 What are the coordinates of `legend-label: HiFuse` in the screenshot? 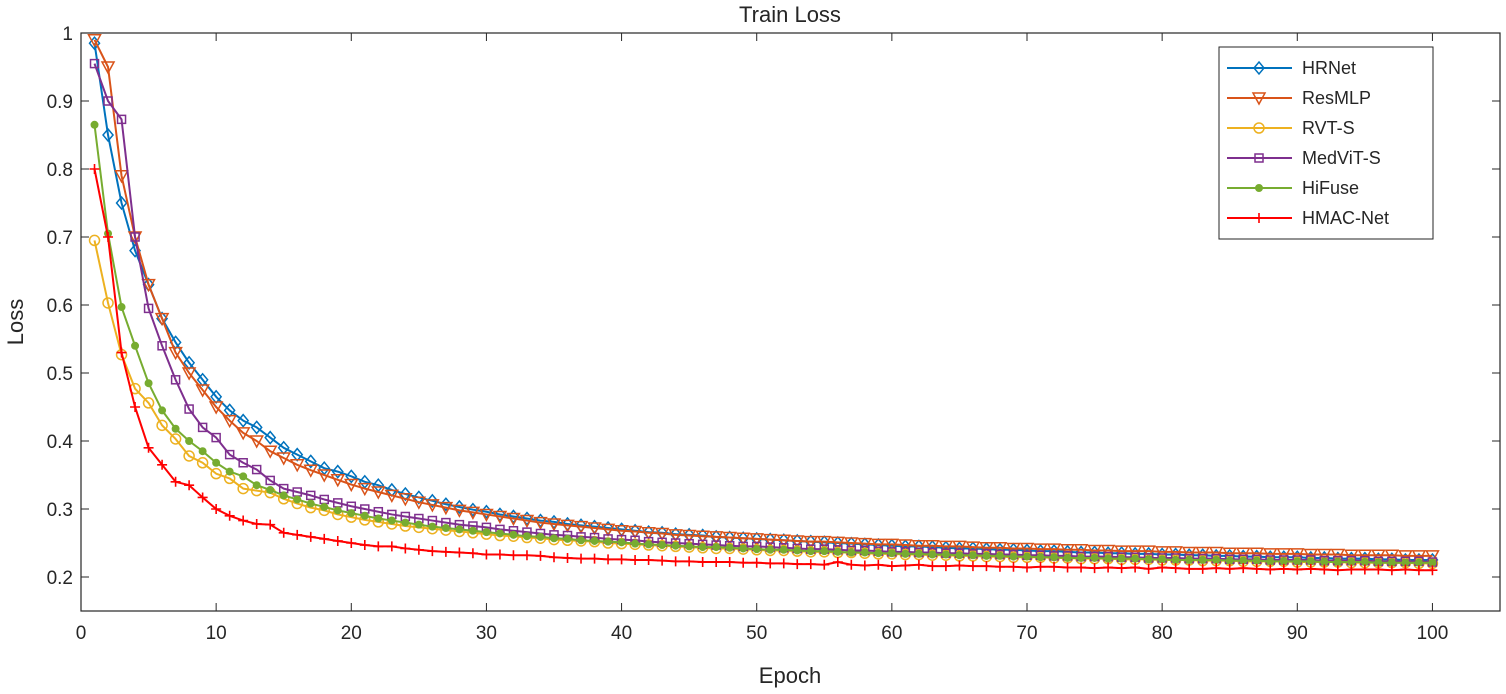 It's located at (1330, 188).